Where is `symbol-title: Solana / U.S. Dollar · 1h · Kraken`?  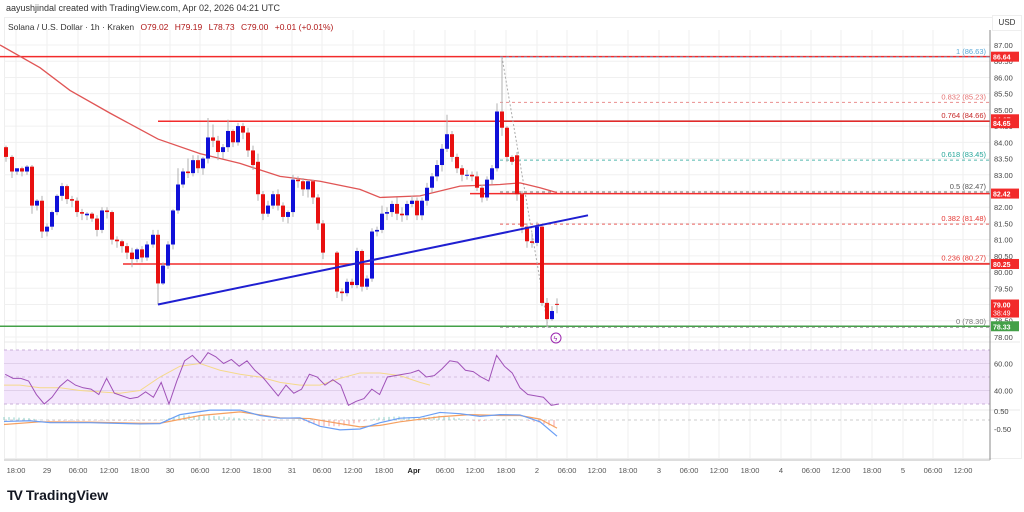
symbol-title: Solana / U.S. Dollar · 1h · Kraken is located at coordinates (71, 27).